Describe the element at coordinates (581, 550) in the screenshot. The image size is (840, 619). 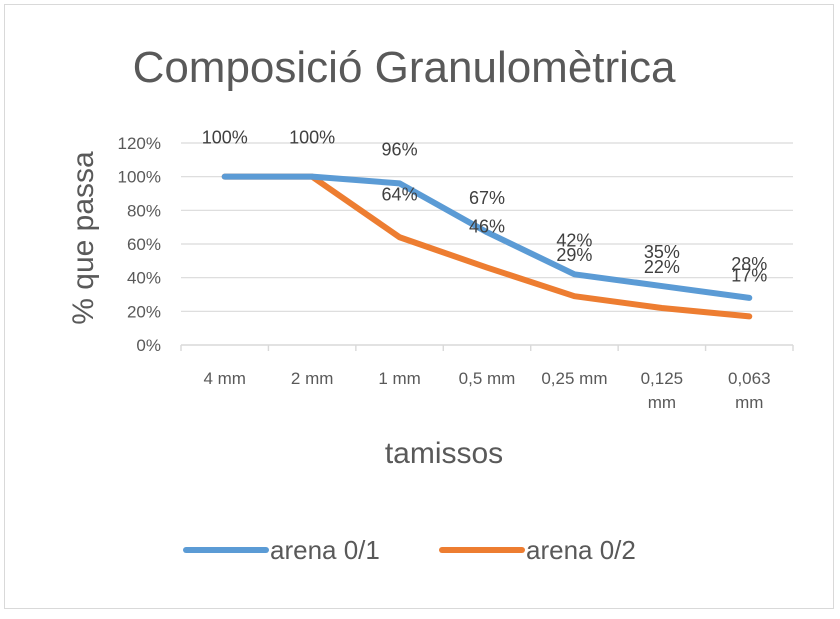
I see `legend-label: arena 0/2` at that location.